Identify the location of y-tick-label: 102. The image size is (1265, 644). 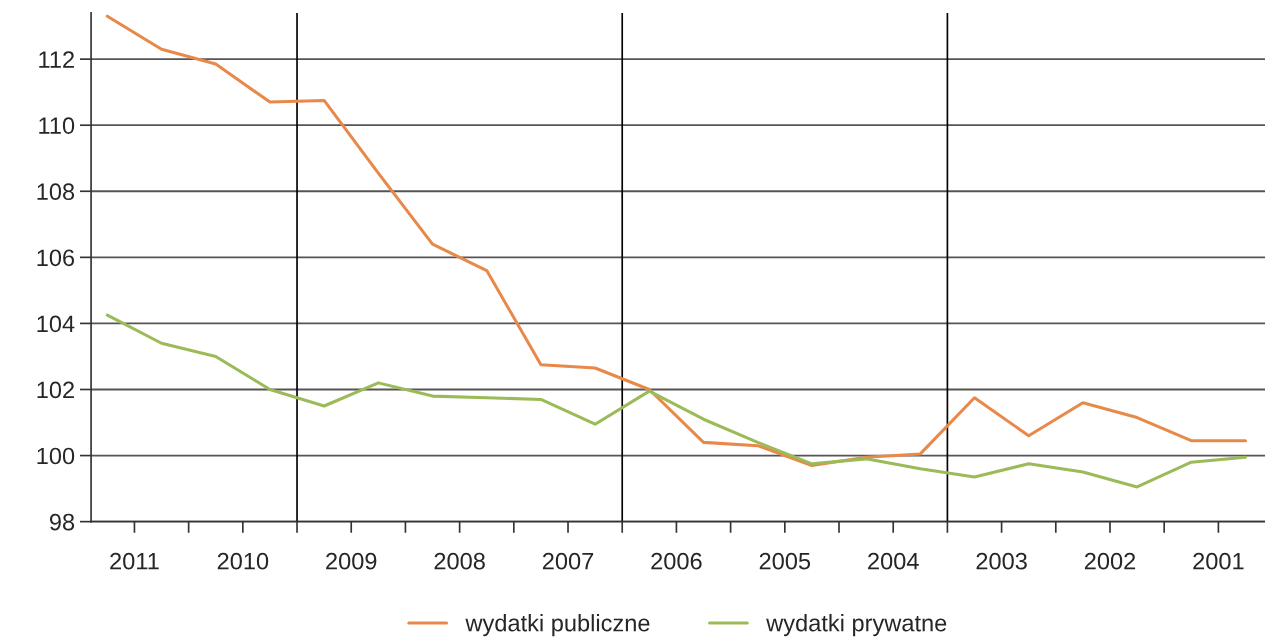
(55, 390).